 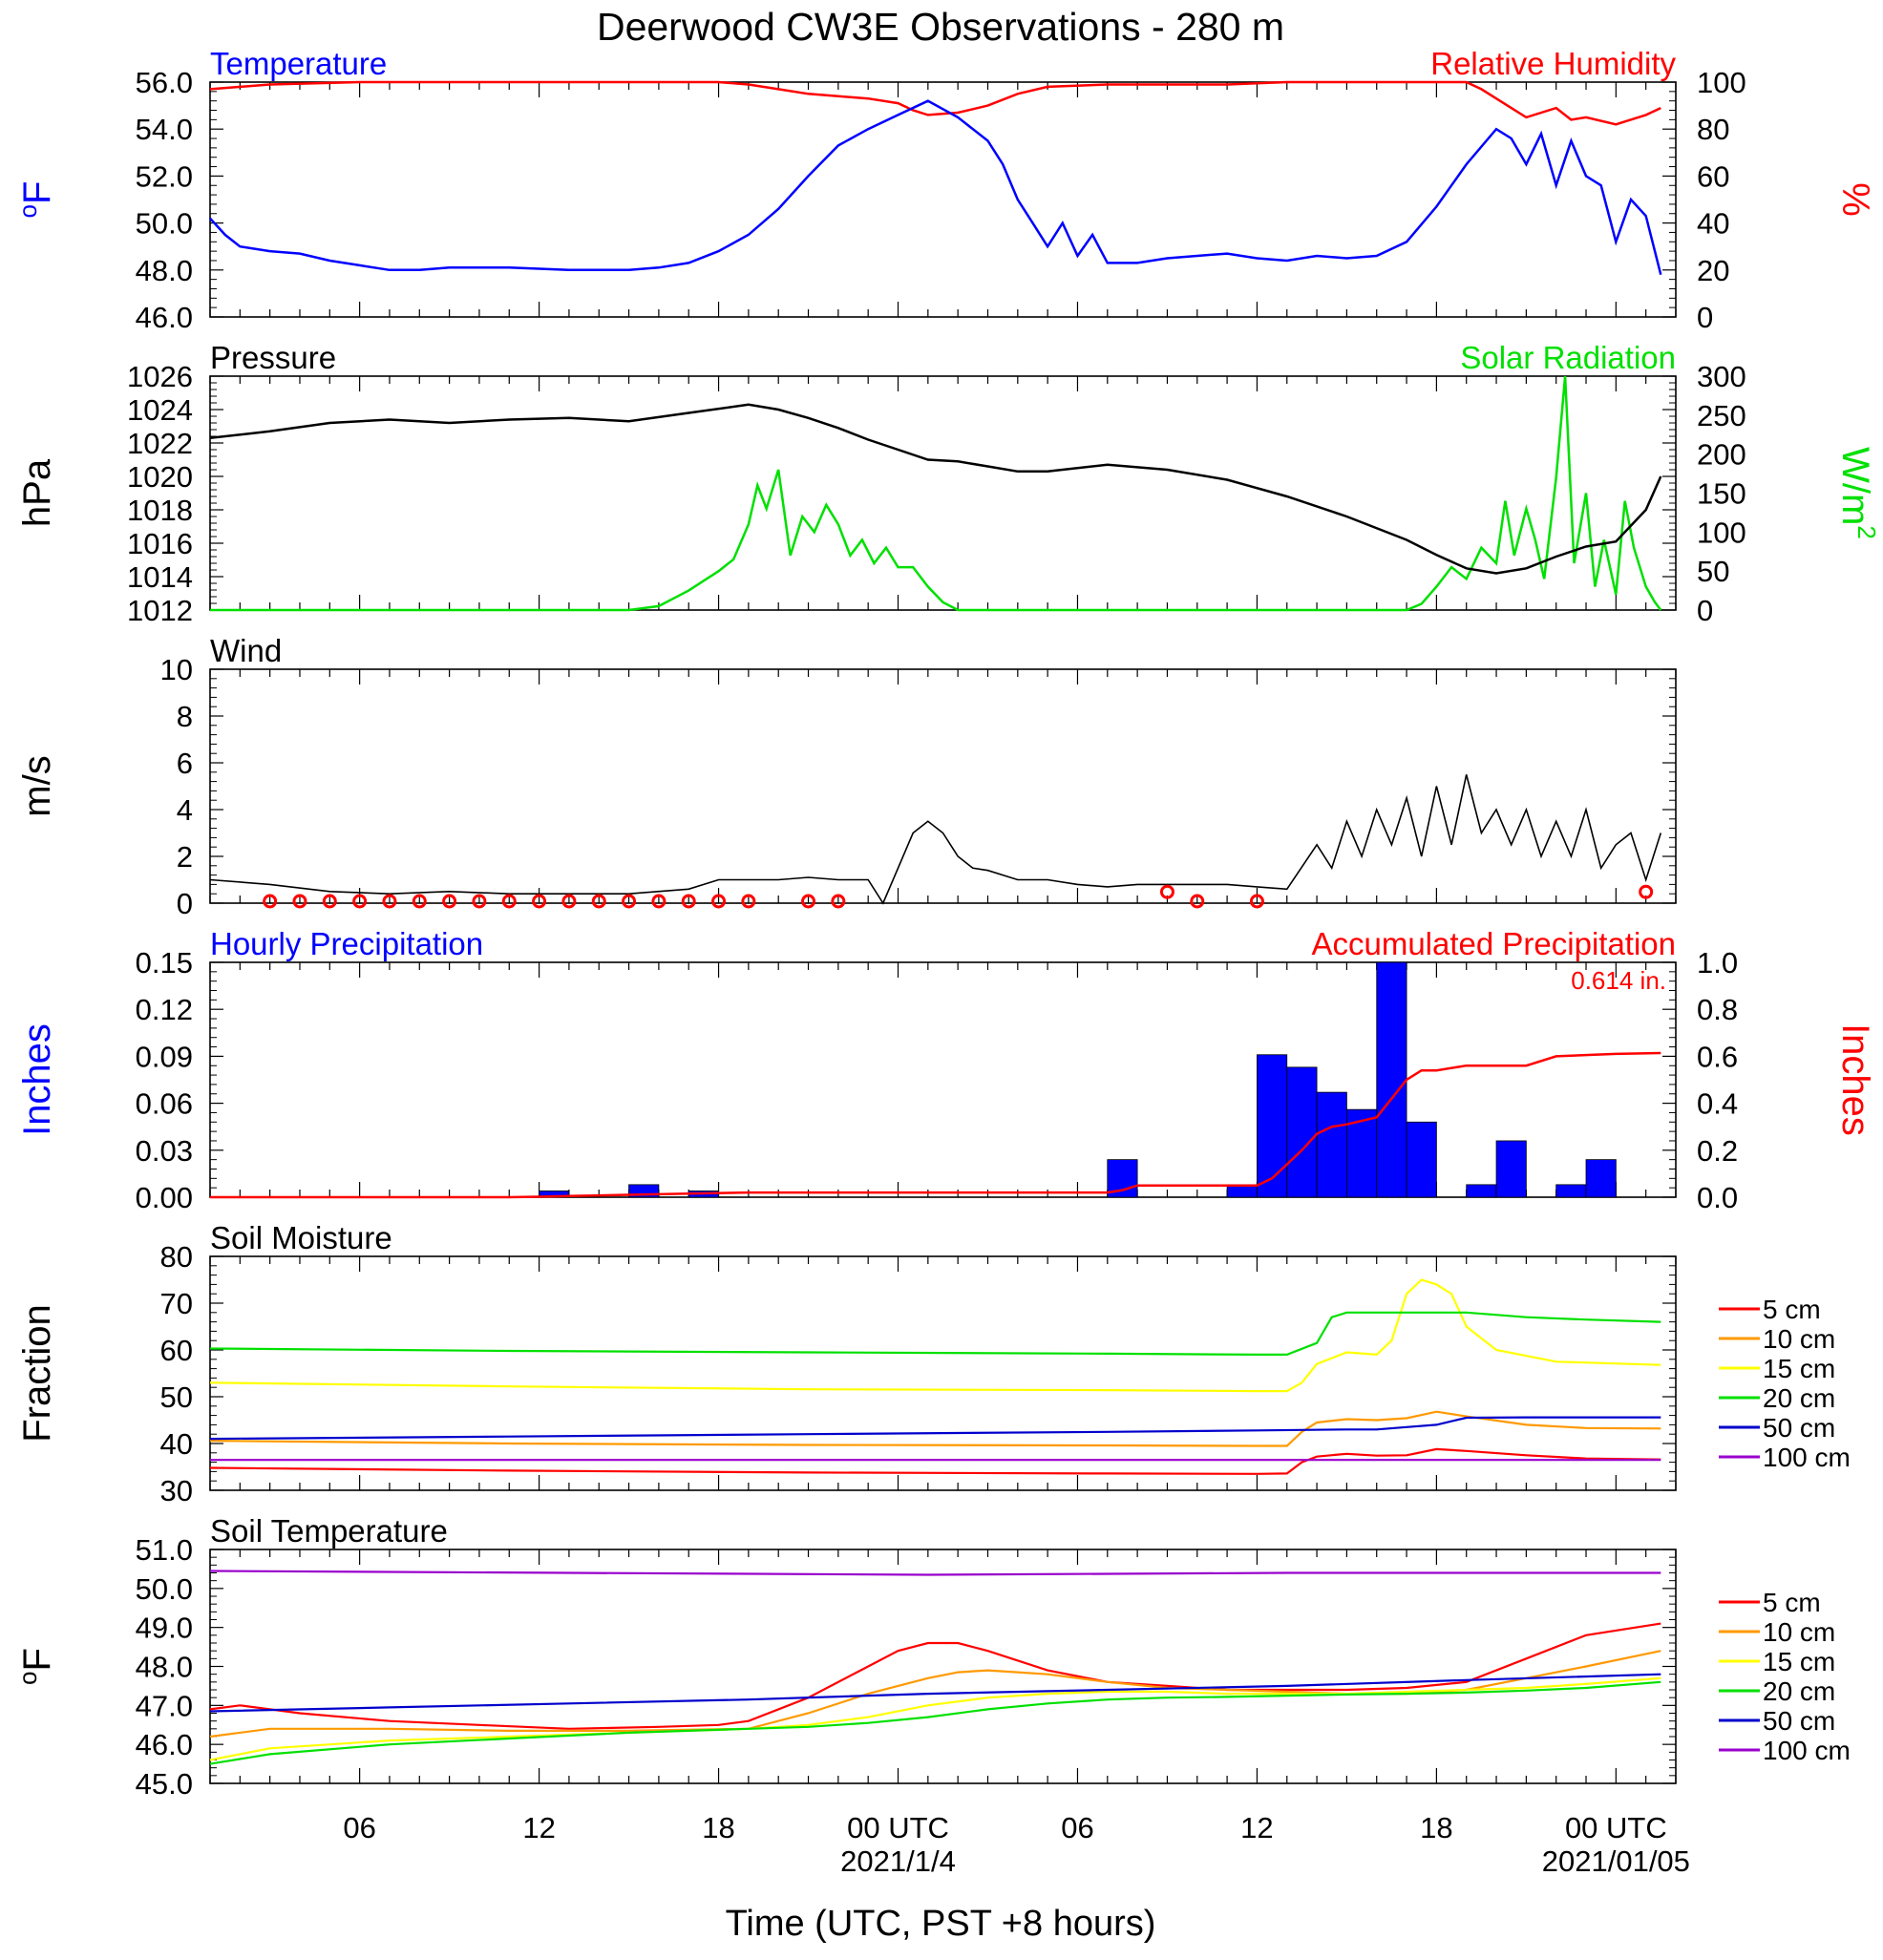 What do you see at coordinates (1855, 199) in the screenshot?
I see `right-axis-unit: %` at bounding box center [1855, 199].